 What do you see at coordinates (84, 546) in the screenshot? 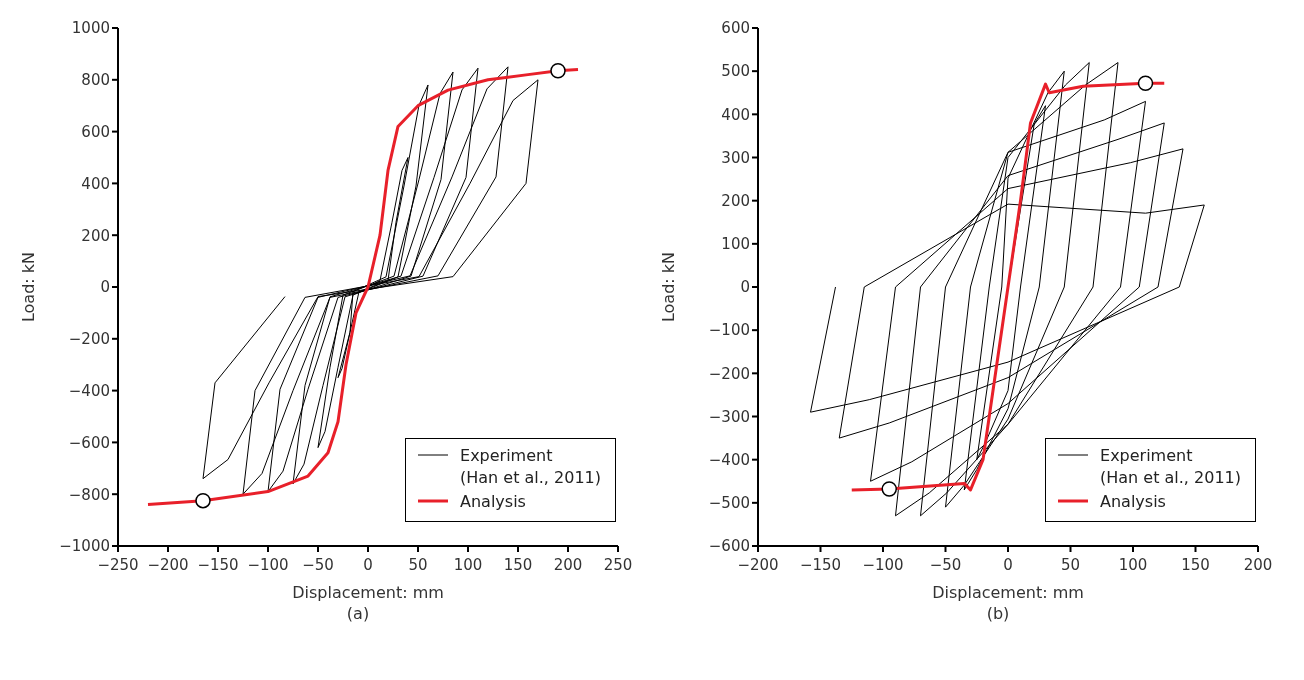
I see `y-tick-label: −1000` at bounding box center [84, 546].